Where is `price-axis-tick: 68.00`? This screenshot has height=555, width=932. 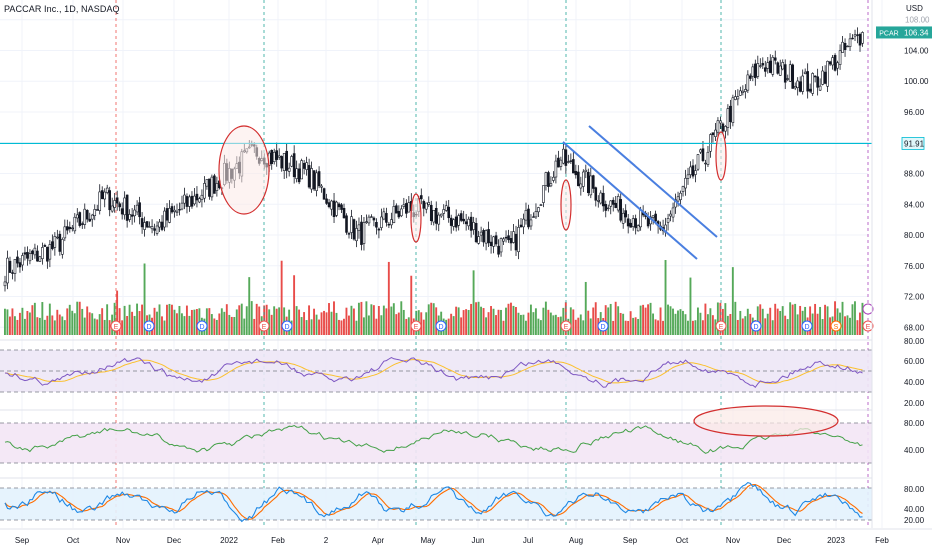
price-axis-tick: 68.00 is located at coordinates (914, 327).